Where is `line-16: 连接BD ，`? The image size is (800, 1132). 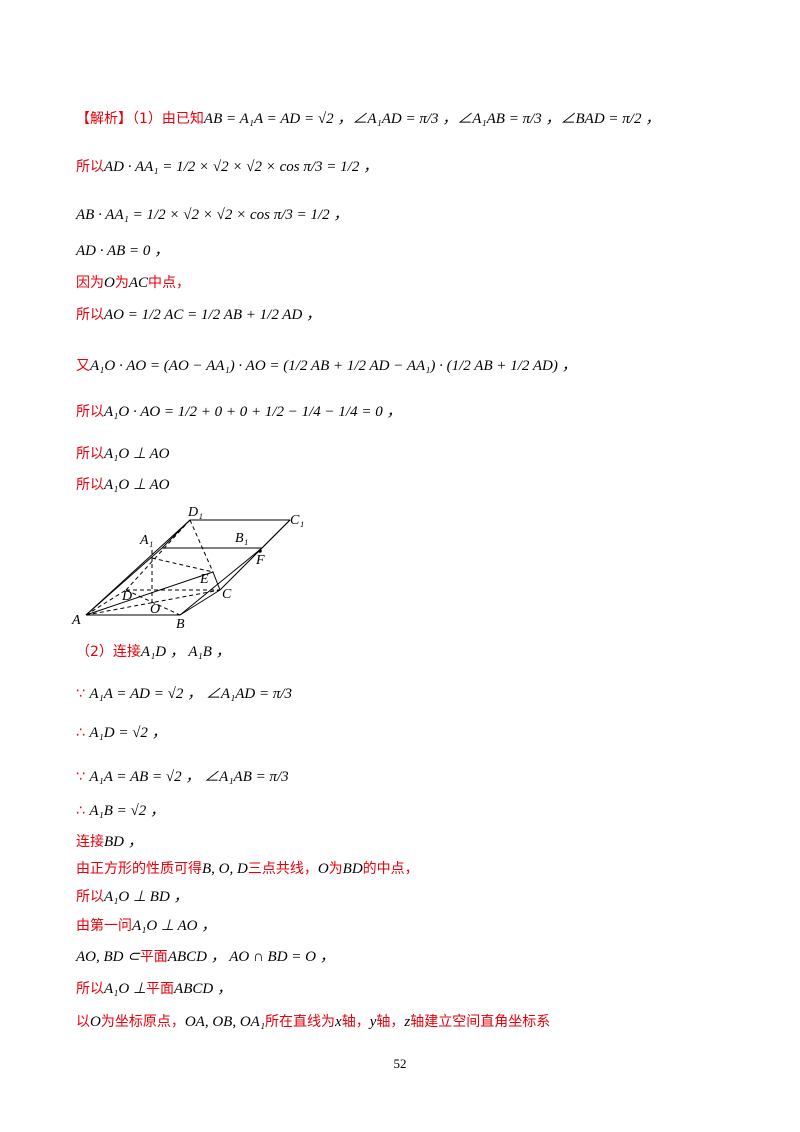 line-16: 连接BD ， is located at coordinates (109, 842).